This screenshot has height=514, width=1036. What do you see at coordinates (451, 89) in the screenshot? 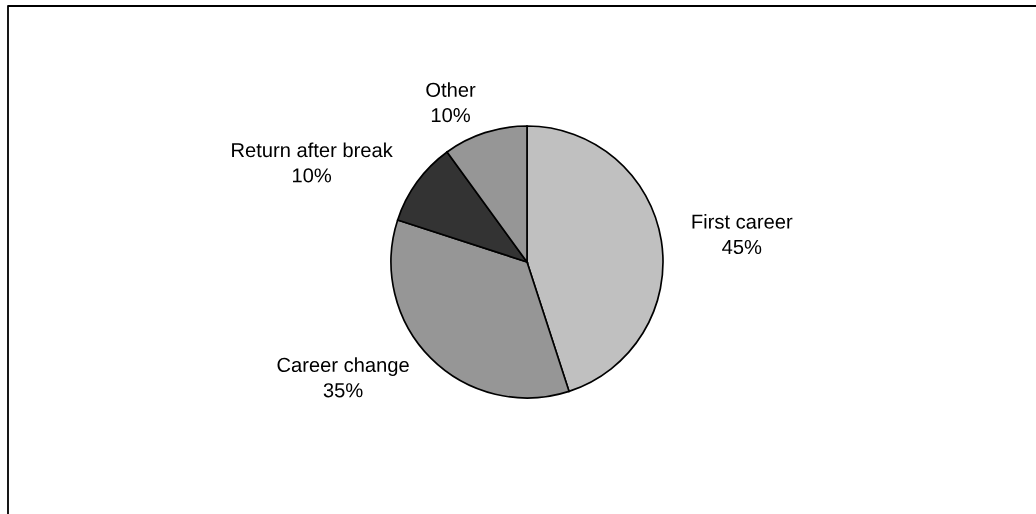
I see `slice-label: Other` at bounding box center [451, 89].